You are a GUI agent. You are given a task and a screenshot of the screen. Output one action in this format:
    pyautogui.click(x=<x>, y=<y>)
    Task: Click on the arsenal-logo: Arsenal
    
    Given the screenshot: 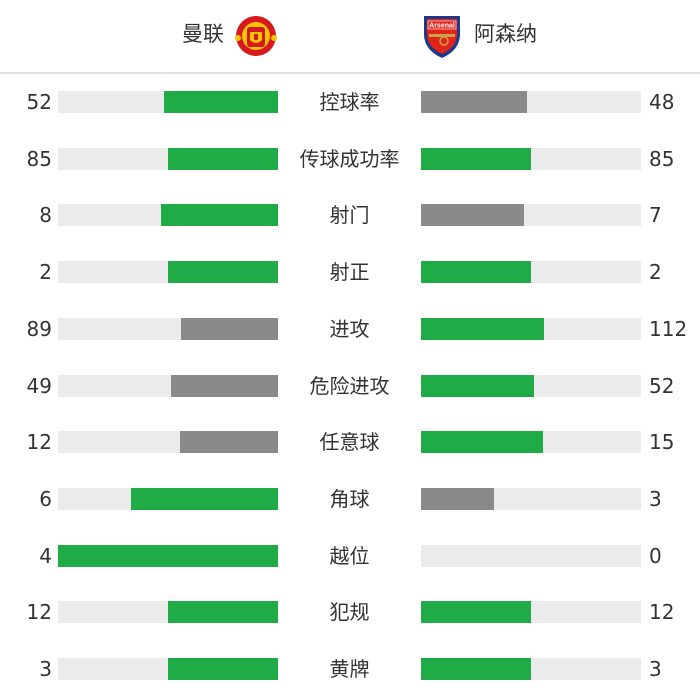 What is the action you would take?
    pyautogui.click(x=442, y=37)
    